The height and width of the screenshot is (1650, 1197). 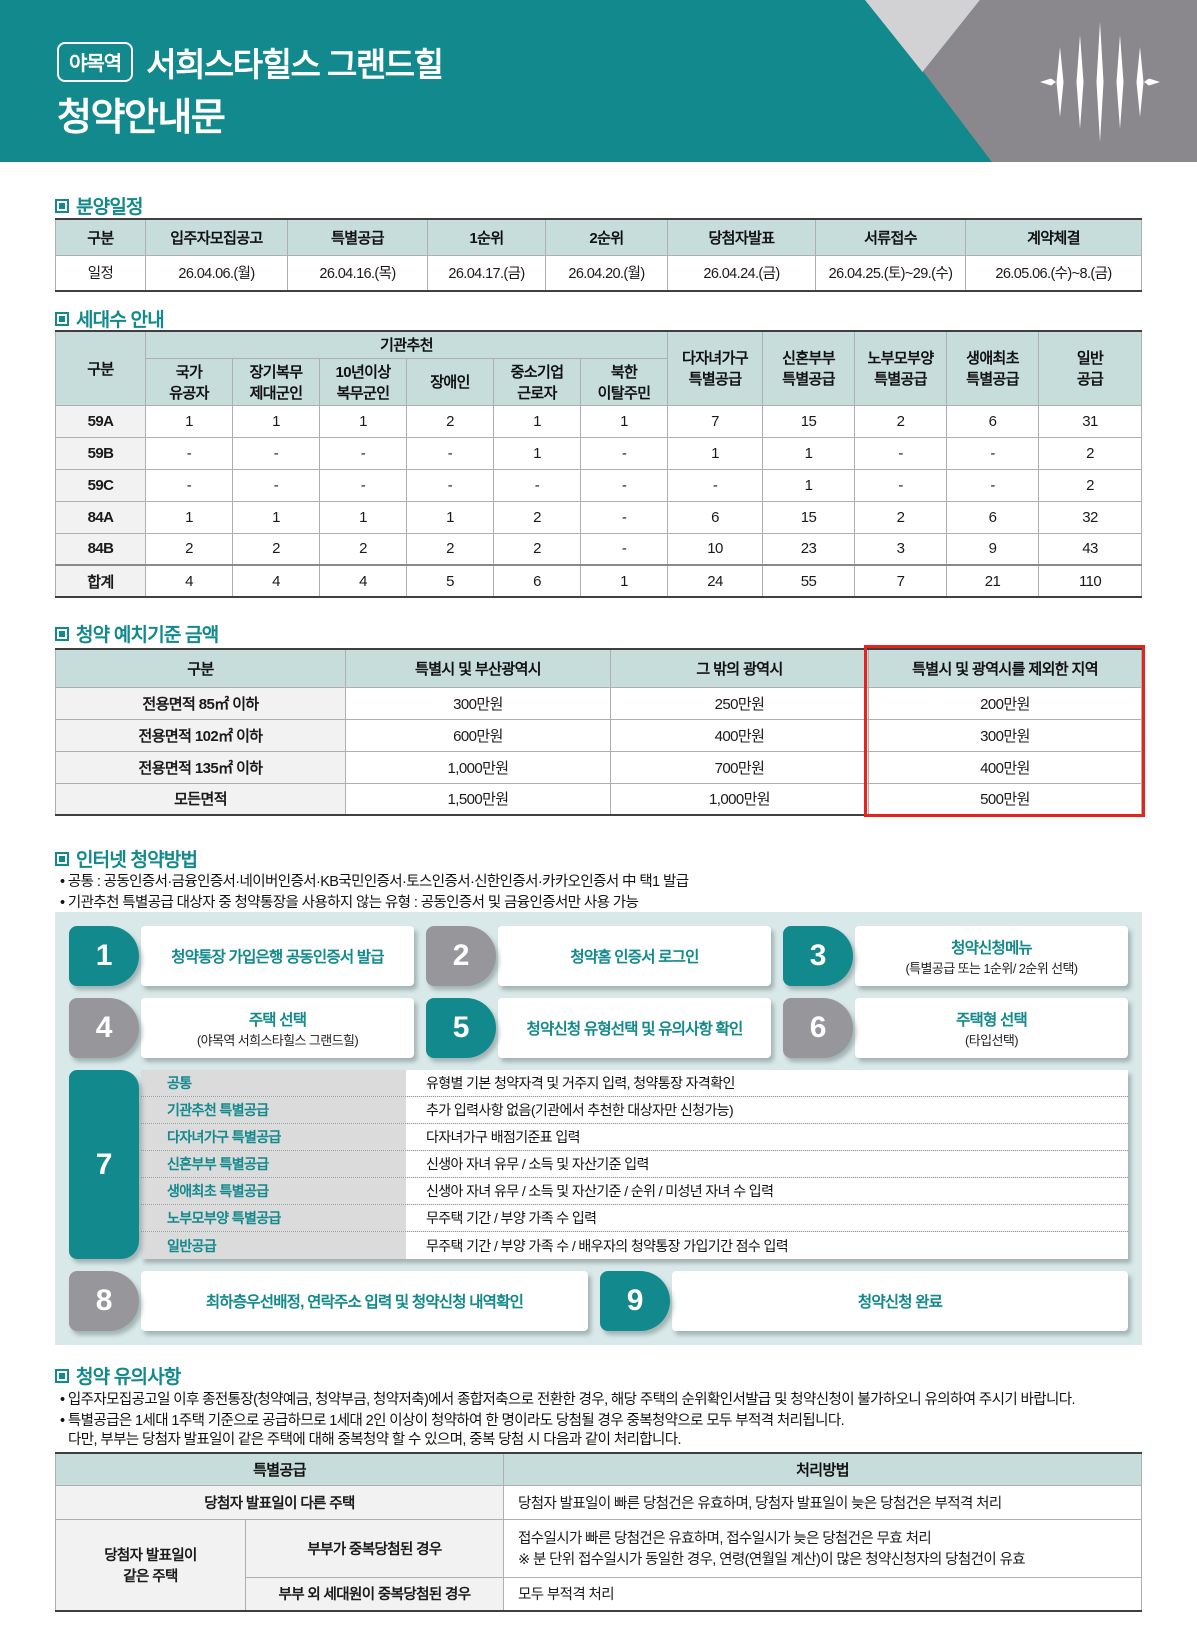 What do you see at coordinates (598, 81) in the screenshot?
I see `header-banner: 야목역 서희스타힐스 그랜드힐 청약안내문` at bounding box center [598, 81].